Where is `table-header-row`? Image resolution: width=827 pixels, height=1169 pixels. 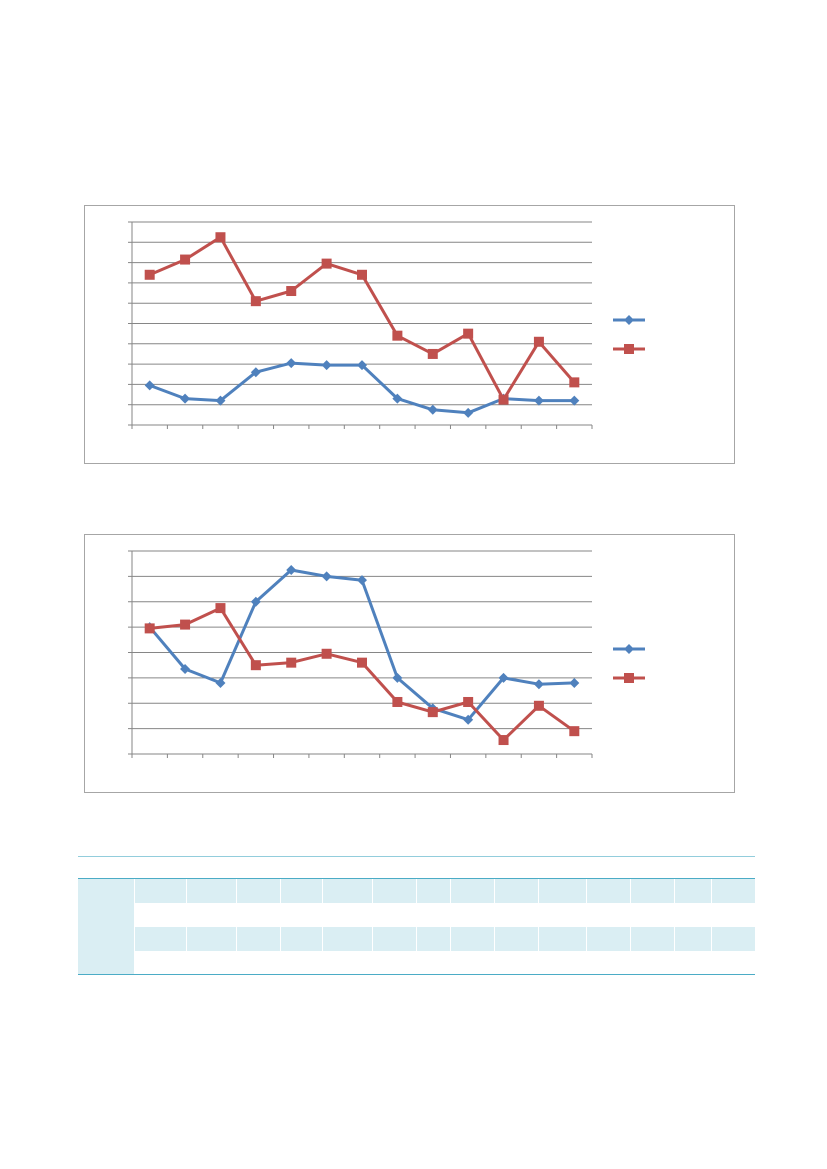 table-header-row is located at coordinates (416, 867).